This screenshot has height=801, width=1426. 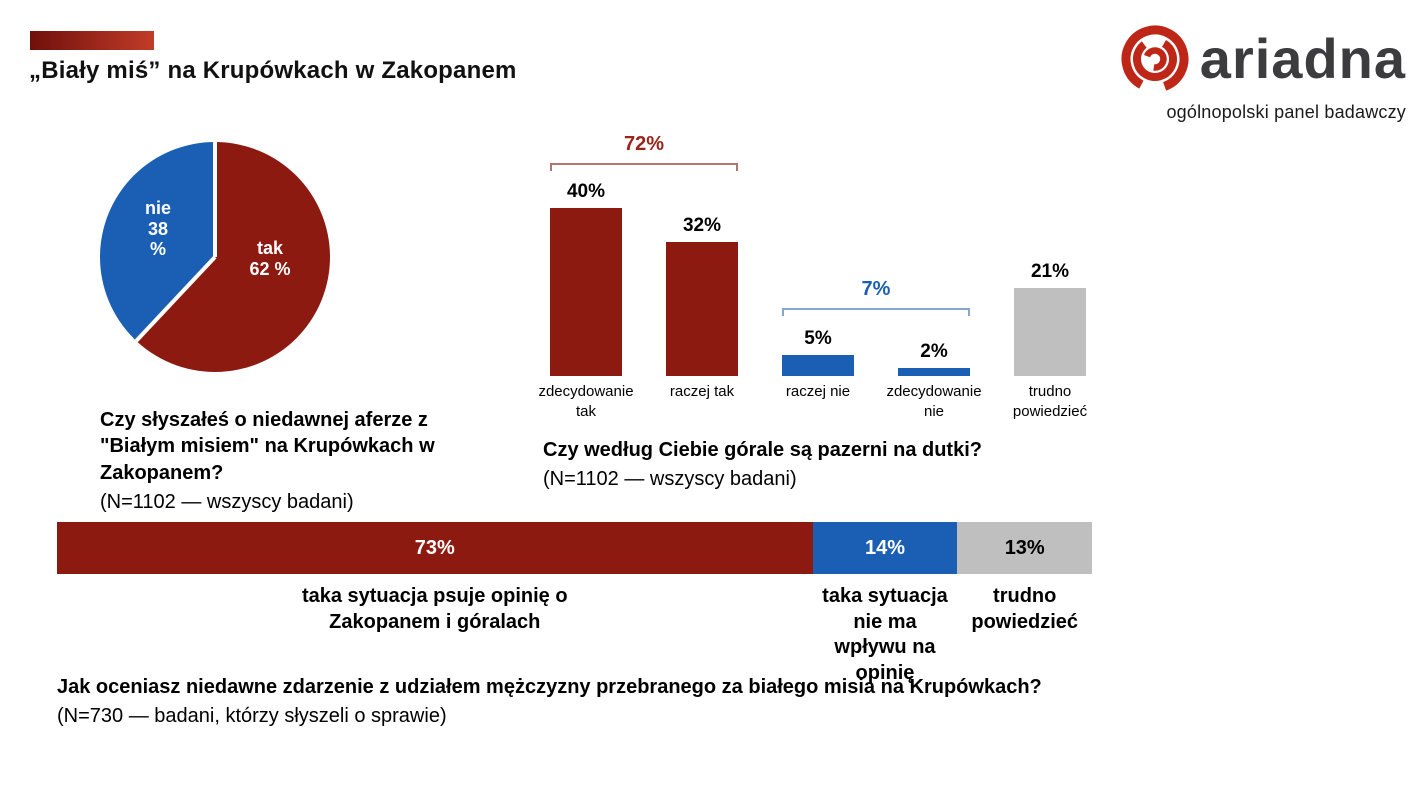 What do you see at coordinates (158, 239) in the screenshot?
I see `pie-slice-nie-value: 38 %` at bounding box center [158, 239].